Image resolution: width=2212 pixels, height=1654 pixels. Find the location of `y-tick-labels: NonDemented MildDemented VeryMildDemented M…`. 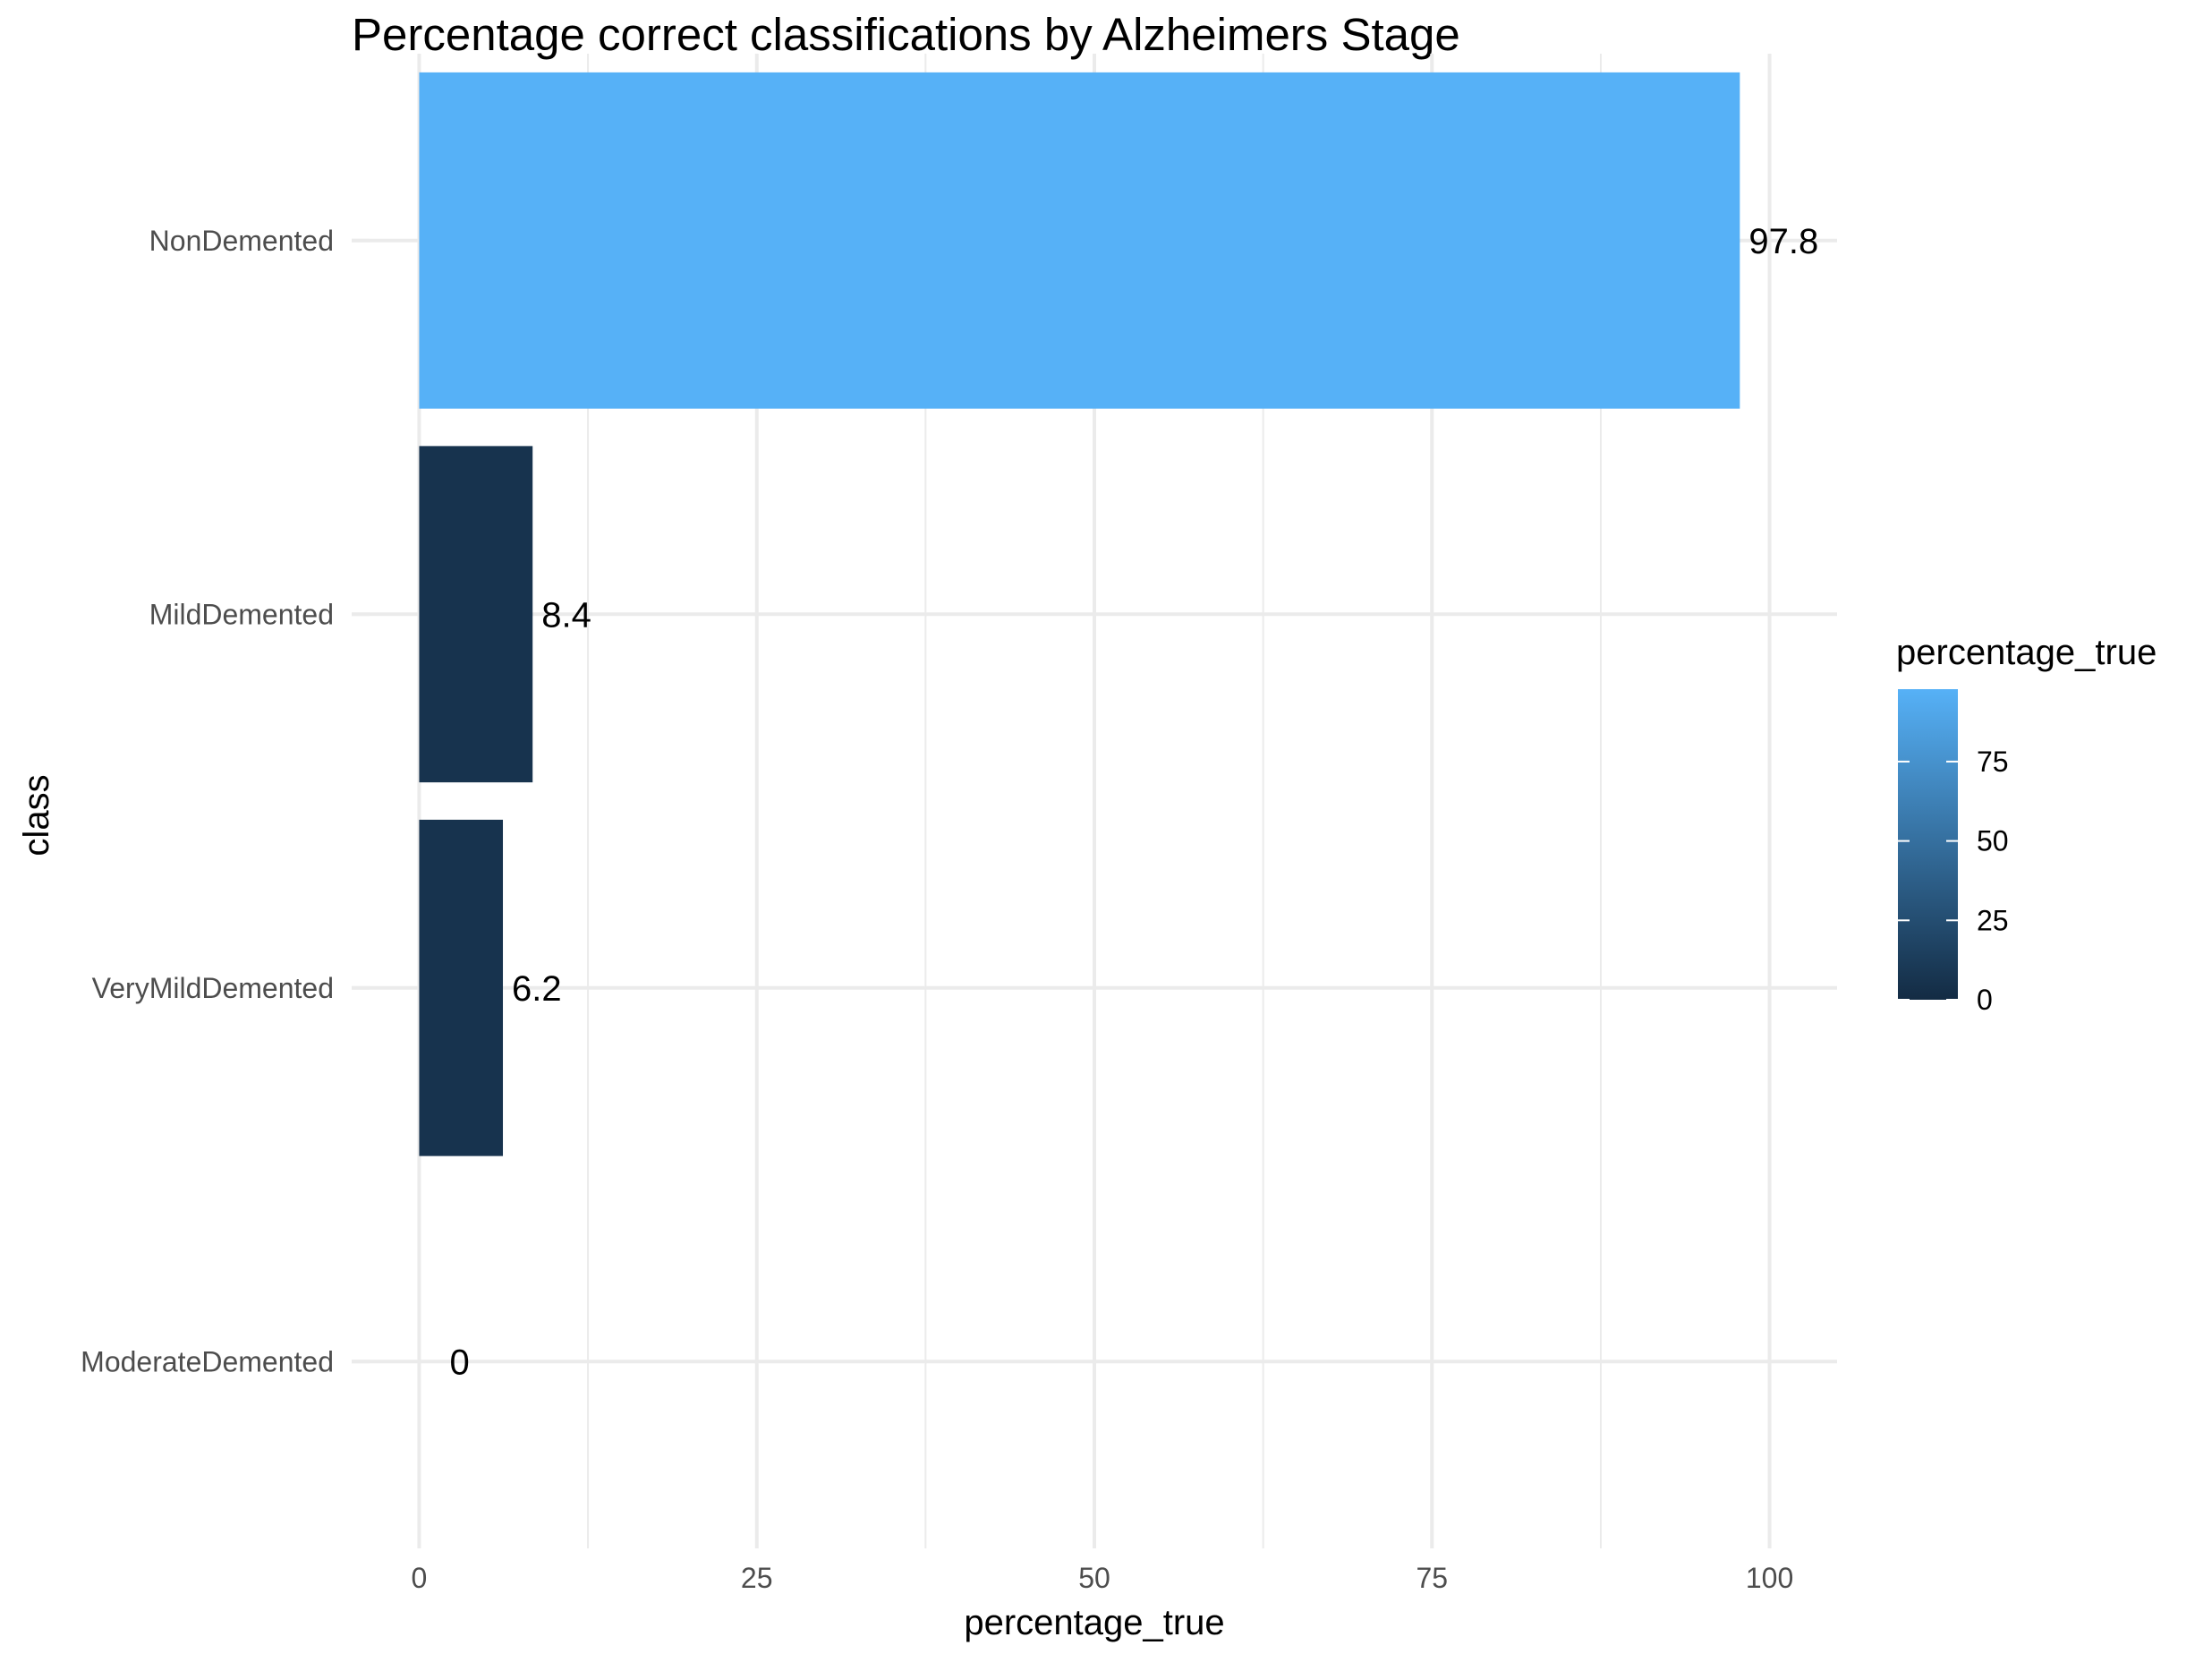

y-tick-labels: NonDemented MildDemented VeryMildDemented M… is located at coordinates (225, 801).